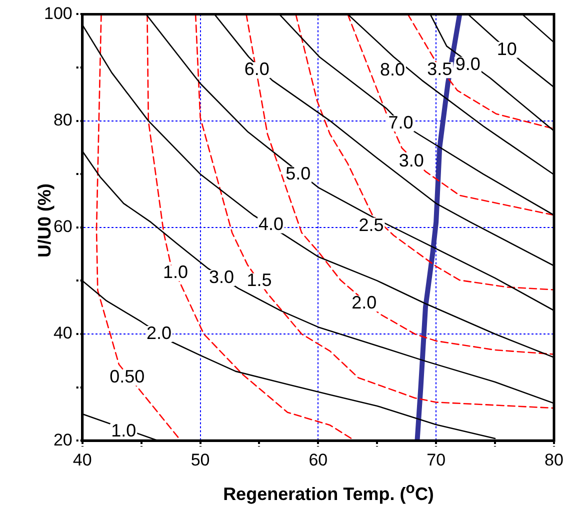 The image size is (570, 513). What do you see at coordinates (439, 69) in the screenshot?
I see `annotation: 3.5` at bounding box center [439, 69].